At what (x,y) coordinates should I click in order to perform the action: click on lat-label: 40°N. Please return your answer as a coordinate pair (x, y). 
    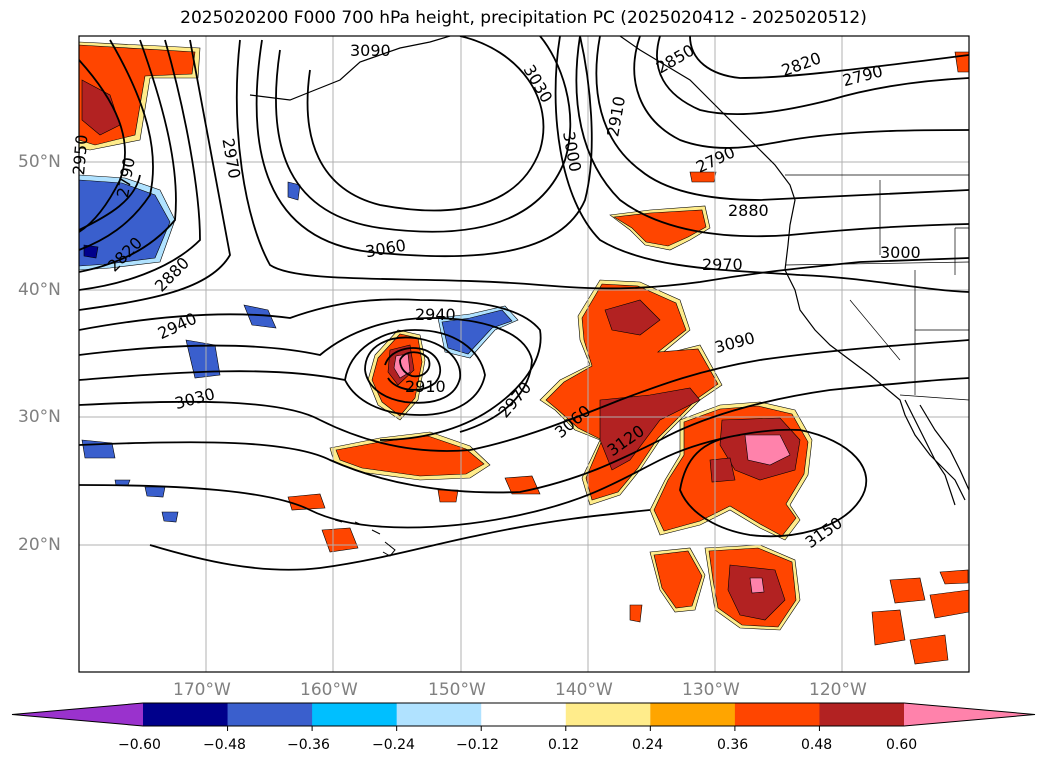
    Looking at the image, I should click on (39, 290).